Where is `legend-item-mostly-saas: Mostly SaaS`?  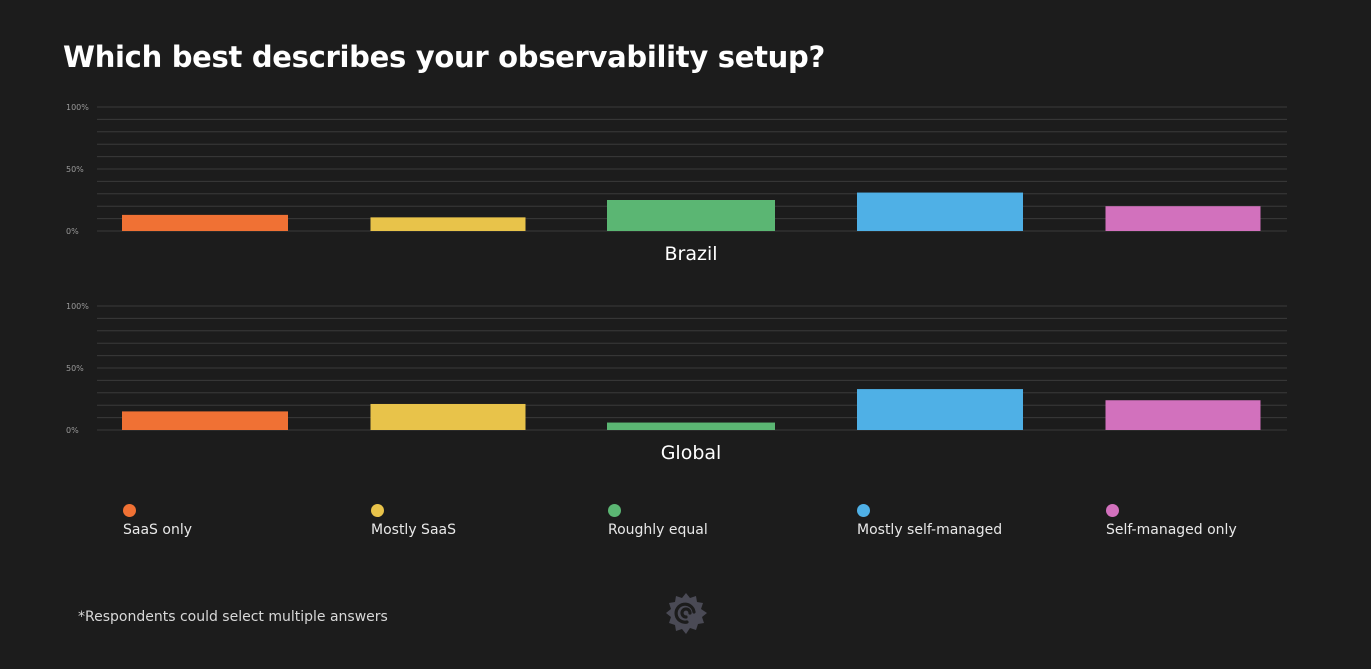
legend-item-mostly-saas: Mostly SaaS is located at coordinates (413, 521).